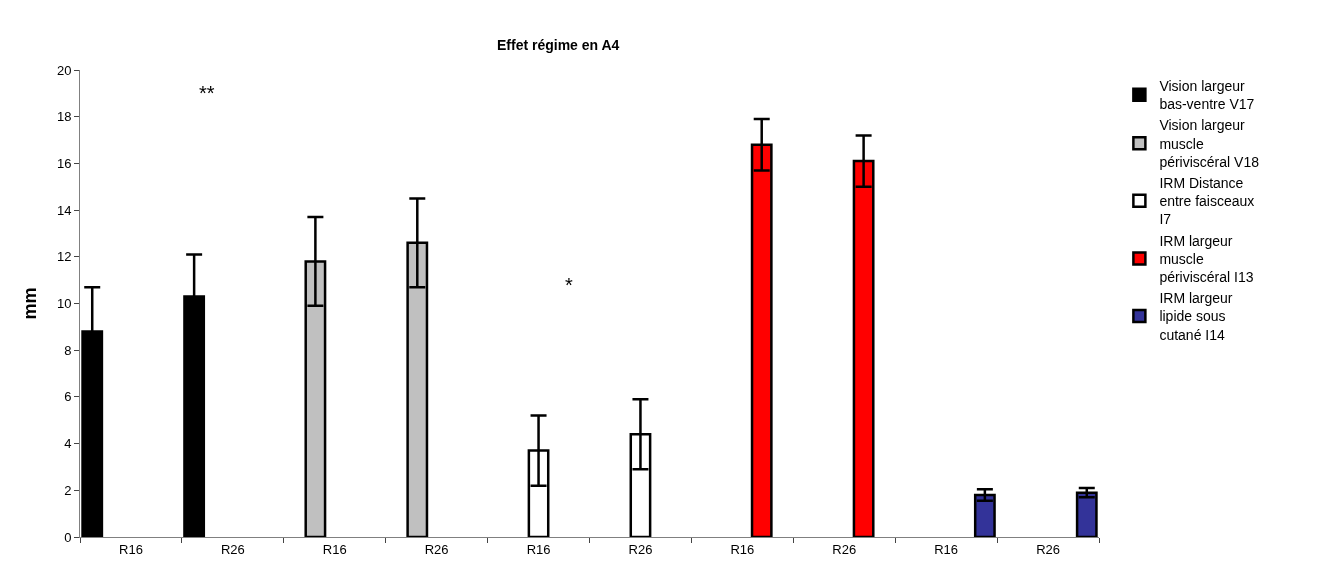 Image resolution: width=1329 pixels, height=577 pixels. What do you see at coordinates (569, 285) in the screenshot?
I see `annotation: *` at bounding box center [569, 285].